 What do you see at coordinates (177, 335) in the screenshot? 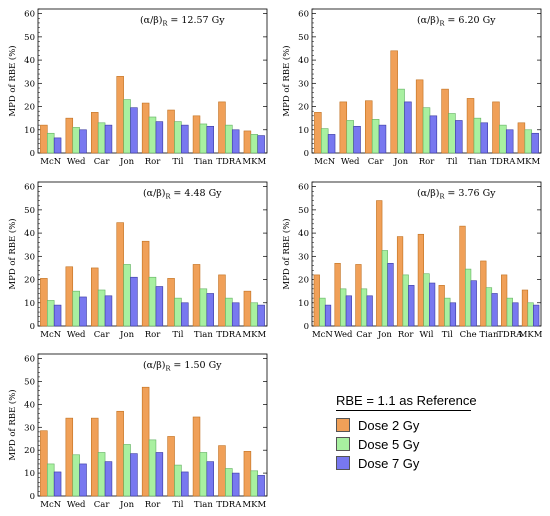
I see `x-tick-label: Til` at bounding box center [177, 335].